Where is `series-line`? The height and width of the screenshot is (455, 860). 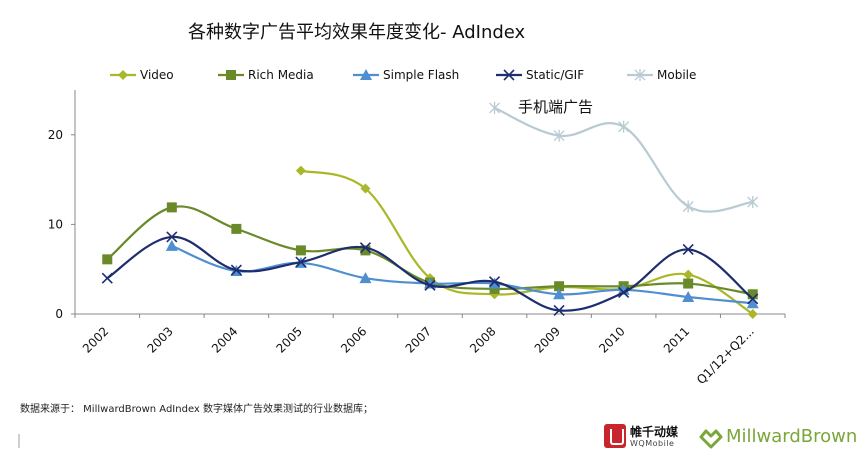
series-line is located at coordinates (462, 274).